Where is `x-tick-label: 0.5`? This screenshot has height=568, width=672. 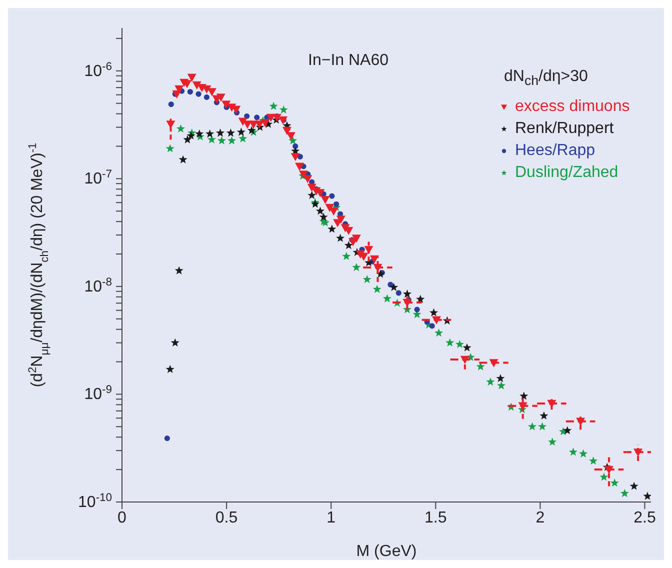
x-tick-label: 0.5 is located at coordinates (226, 517).